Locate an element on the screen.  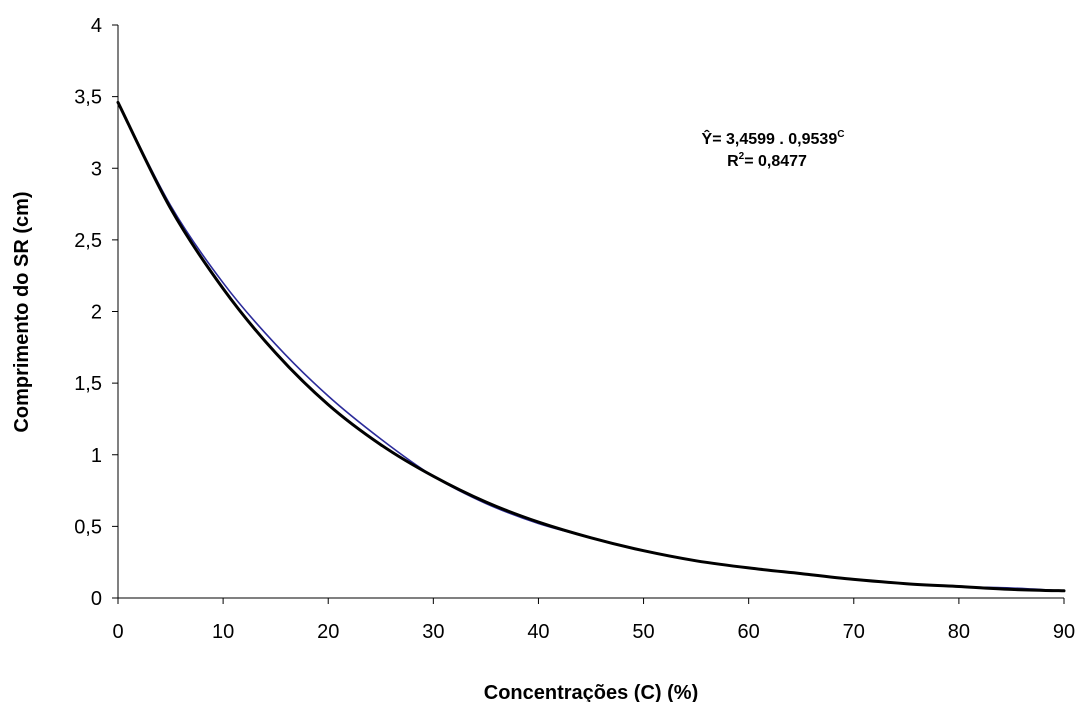
x-tick-label: 70 is located at coordinates (854, 632).